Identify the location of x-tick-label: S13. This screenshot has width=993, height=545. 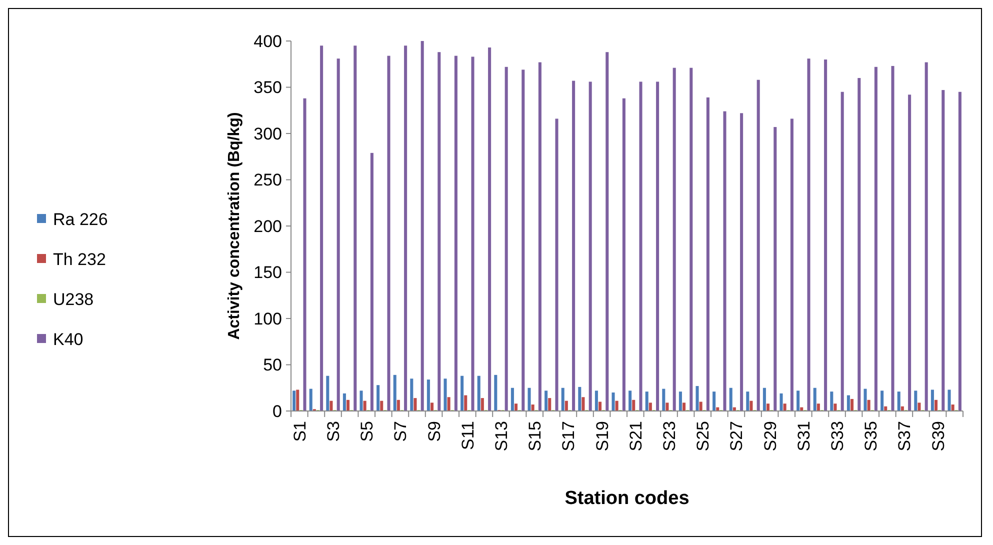
(501, 436).